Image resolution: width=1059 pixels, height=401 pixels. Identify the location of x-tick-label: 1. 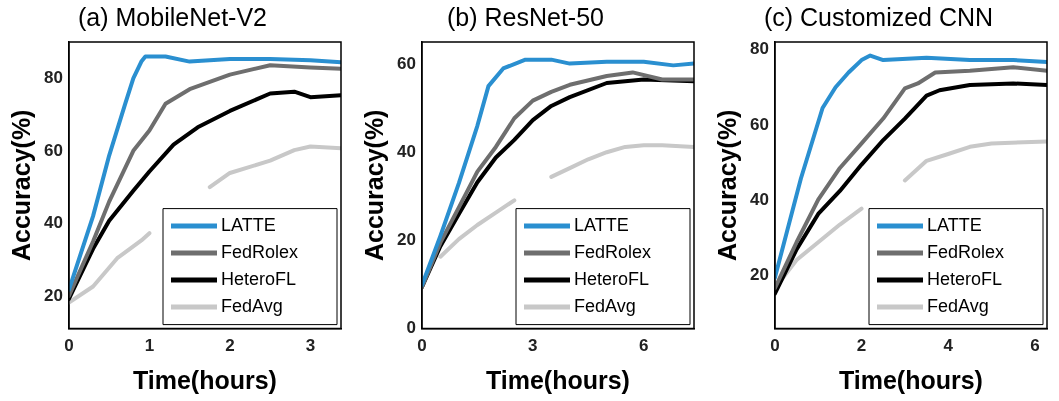
(149, 346).